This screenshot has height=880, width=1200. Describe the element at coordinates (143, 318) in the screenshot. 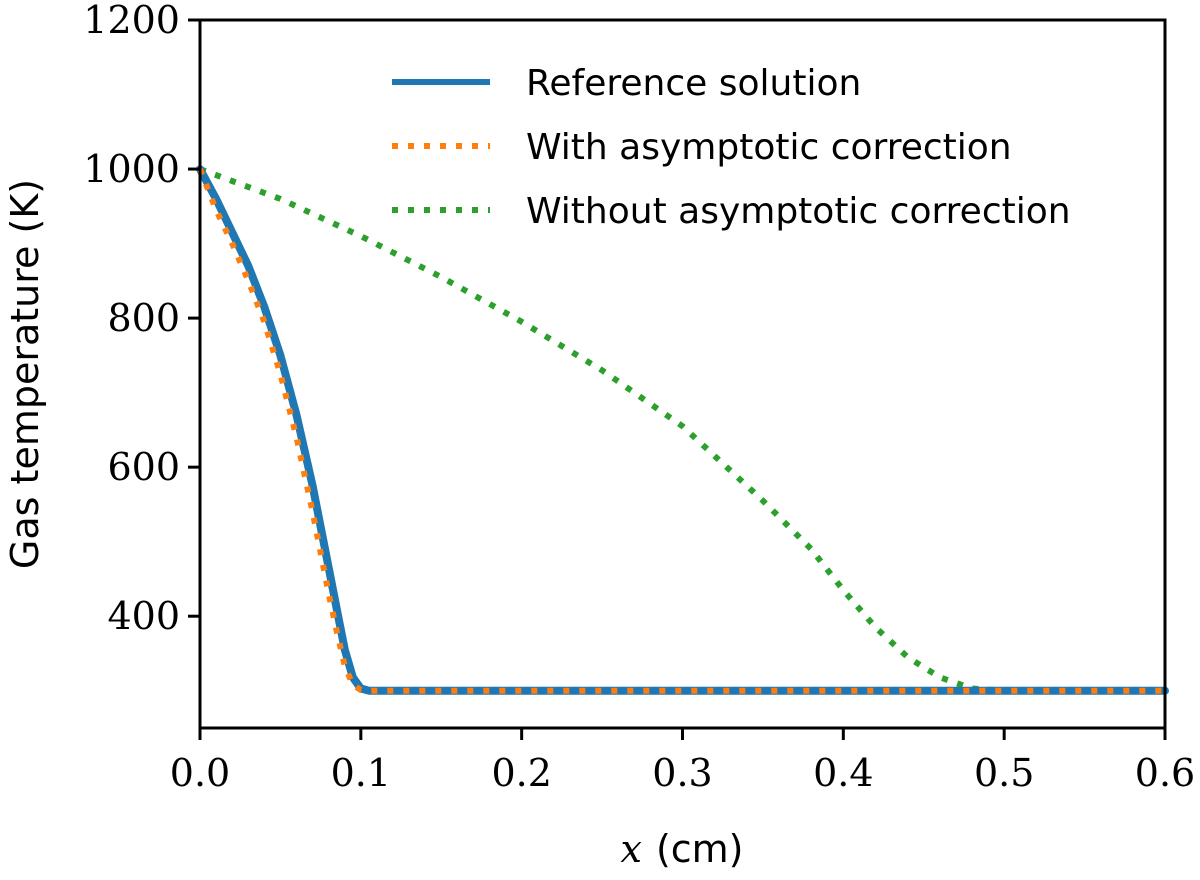

I see `y-tick-label: 800` at that location.